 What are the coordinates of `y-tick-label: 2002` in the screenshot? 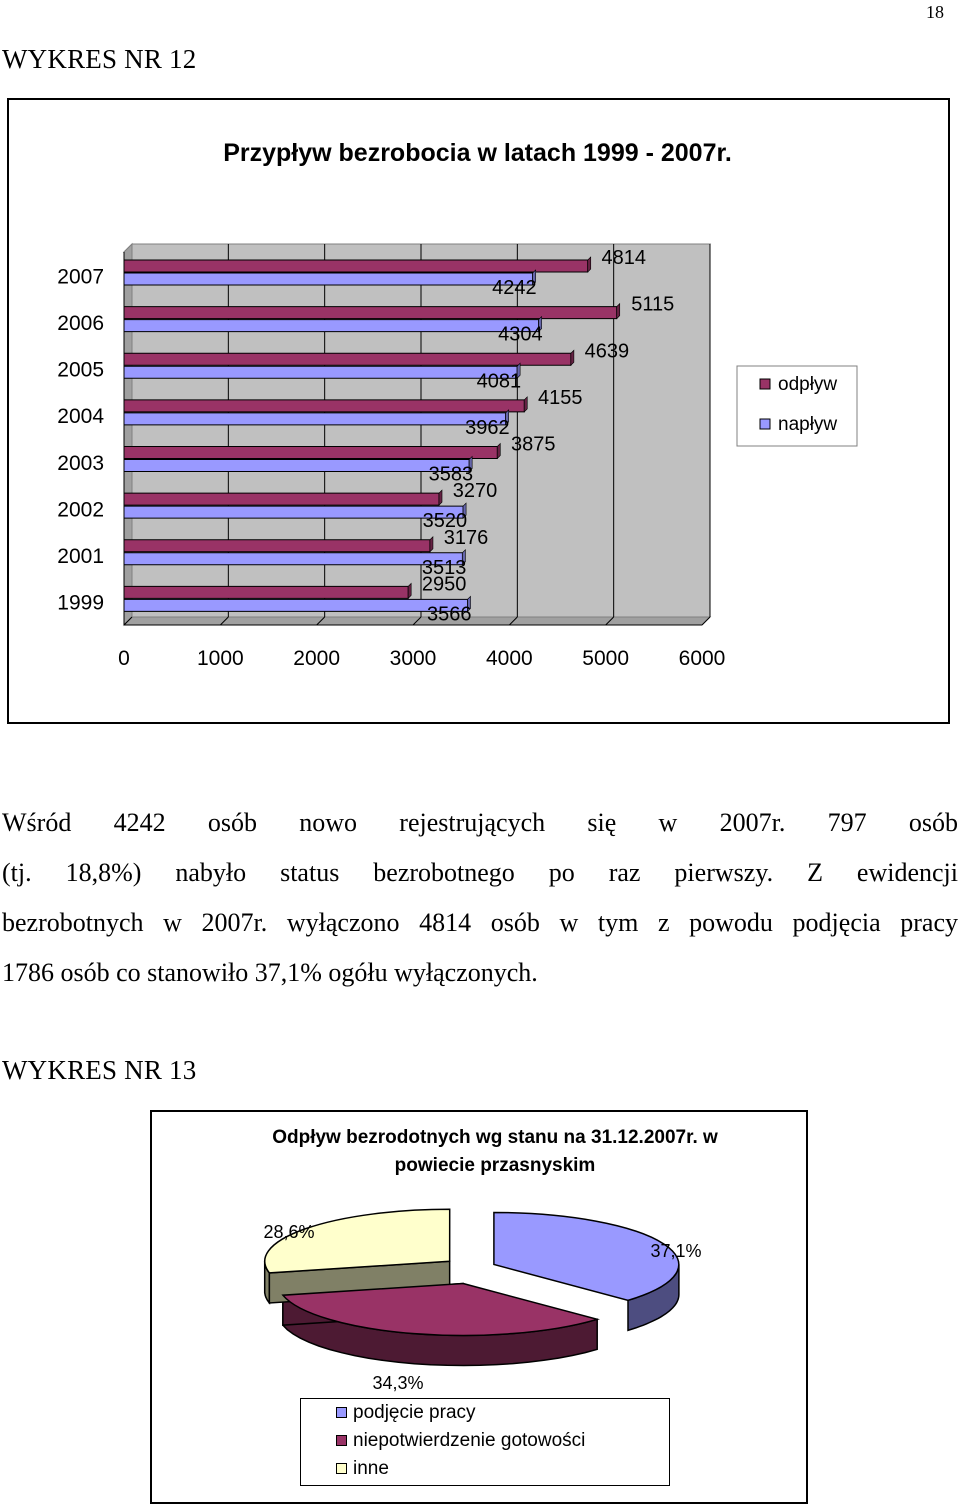 It's located at (80, 509).